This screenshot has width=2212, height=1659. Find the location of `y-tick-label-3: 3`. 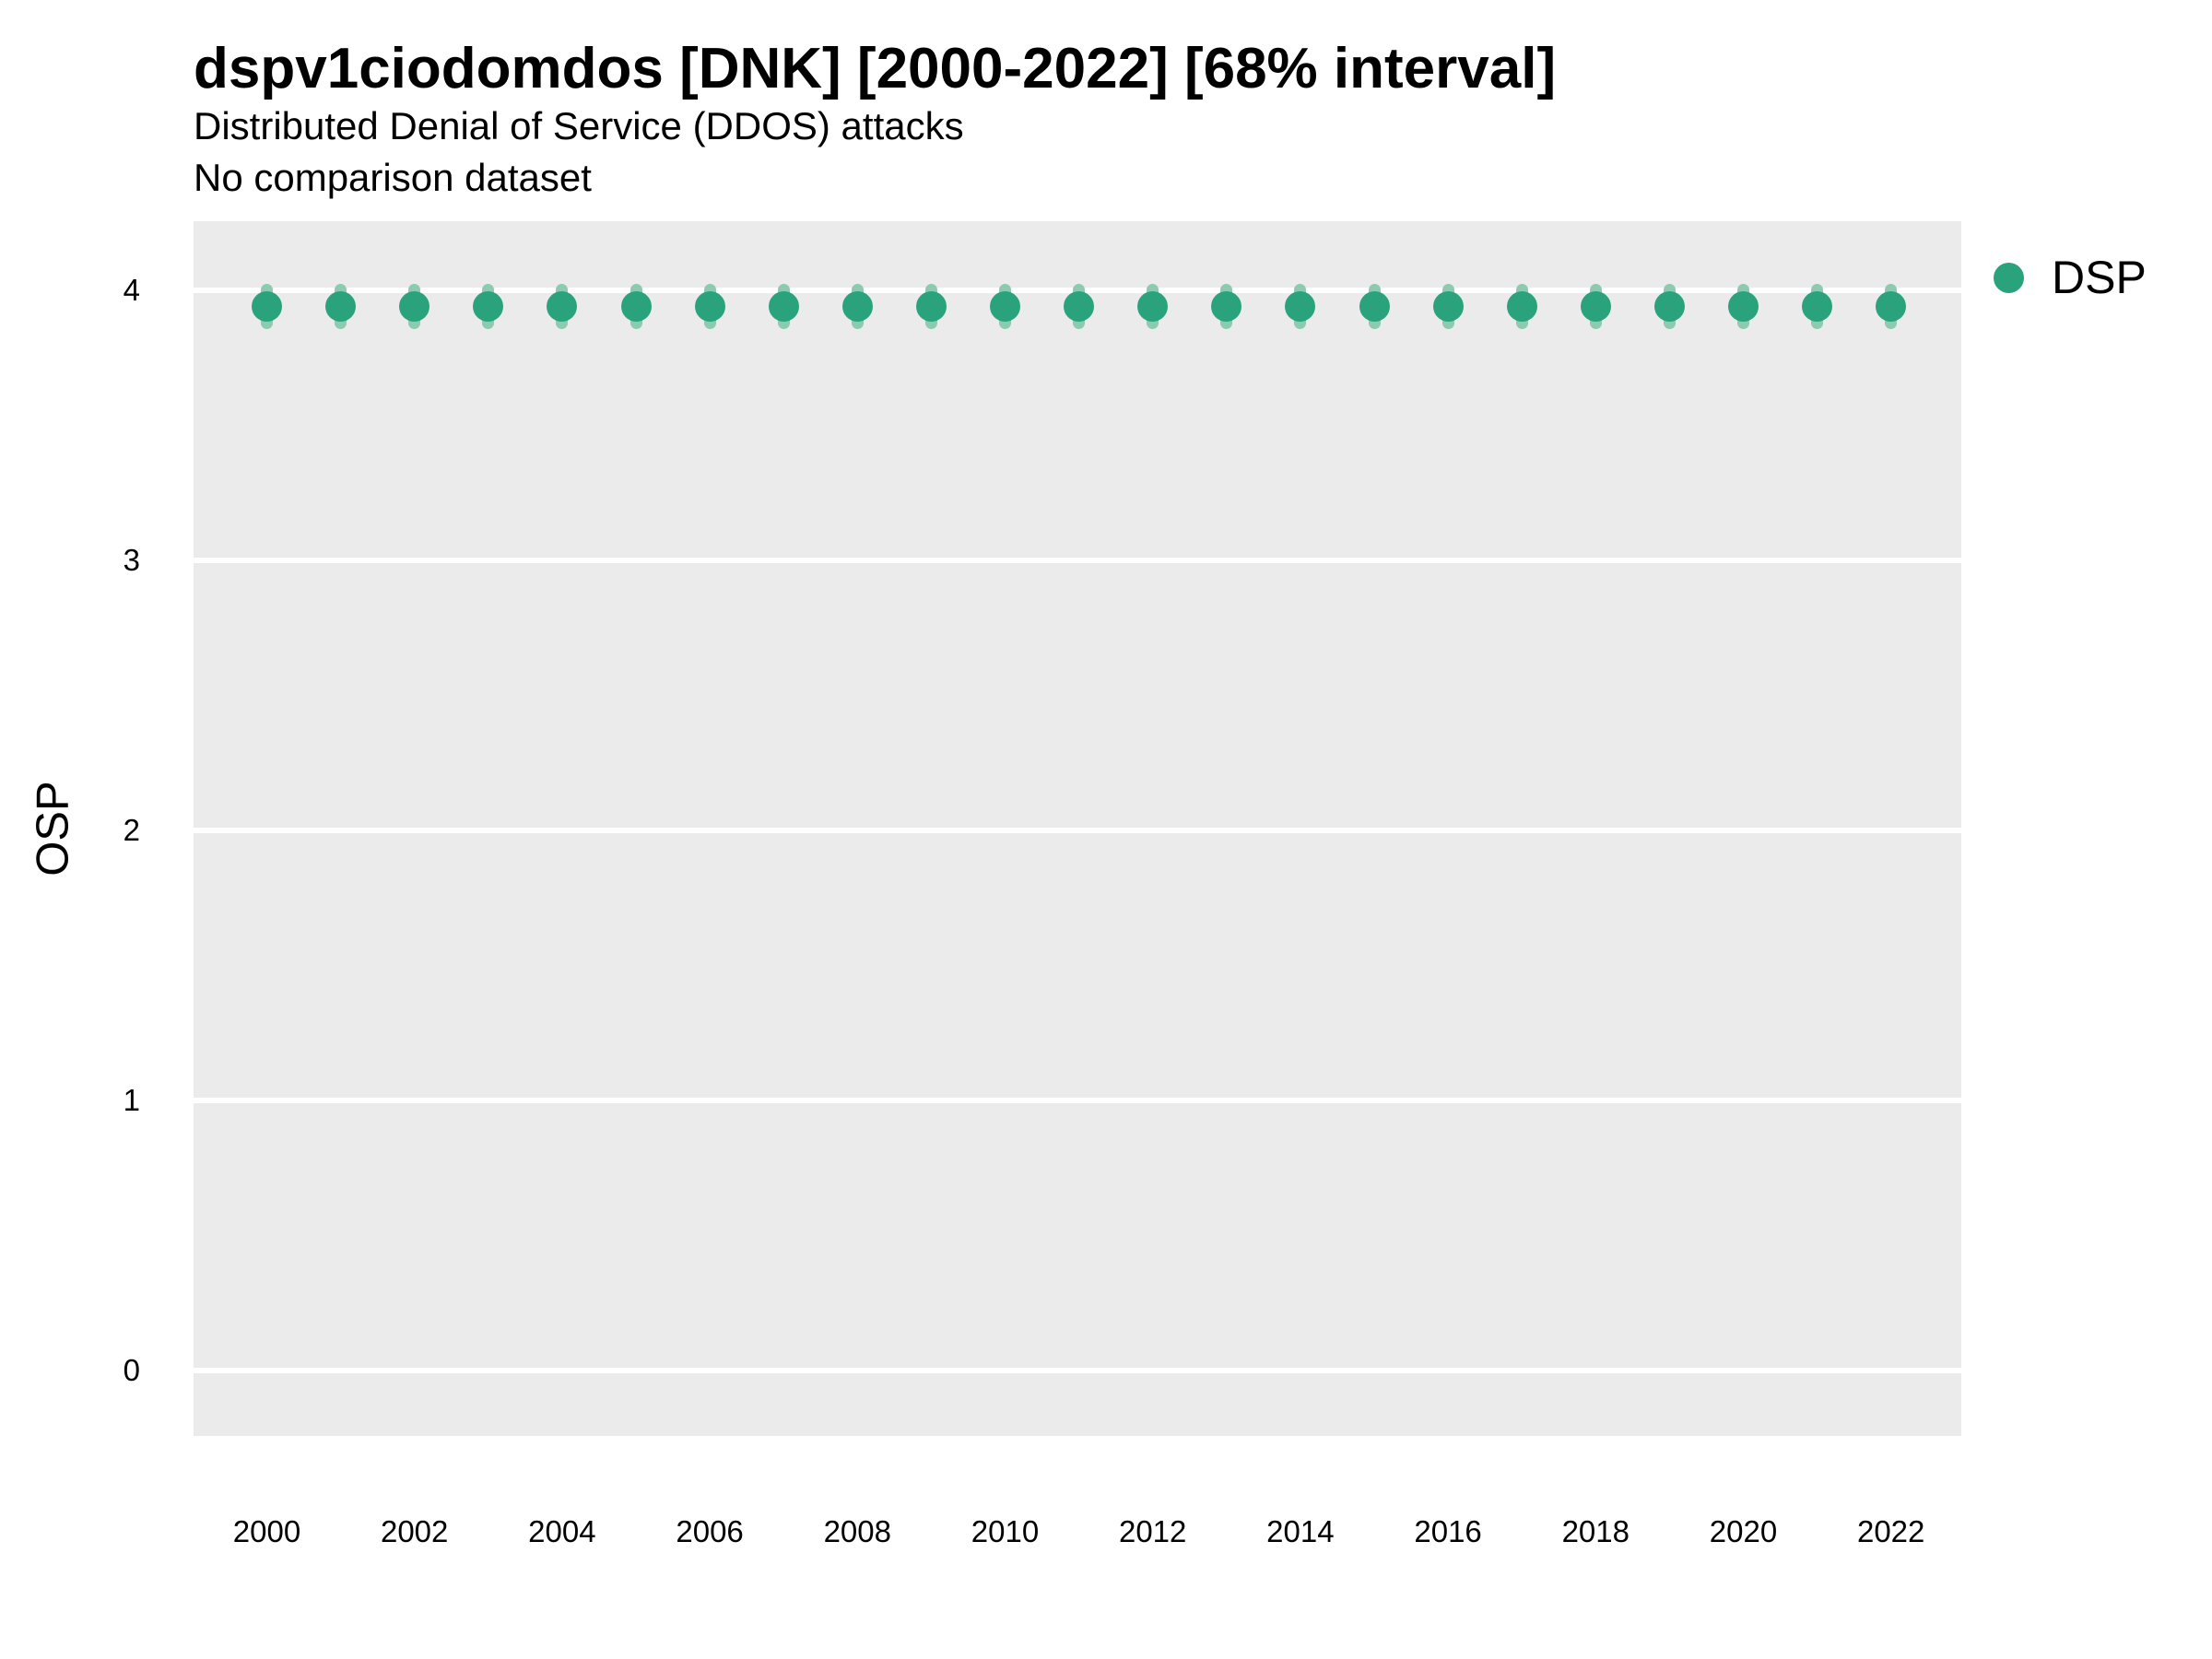

y-tick-label-3: 3 is located at coordinates (131, 560).